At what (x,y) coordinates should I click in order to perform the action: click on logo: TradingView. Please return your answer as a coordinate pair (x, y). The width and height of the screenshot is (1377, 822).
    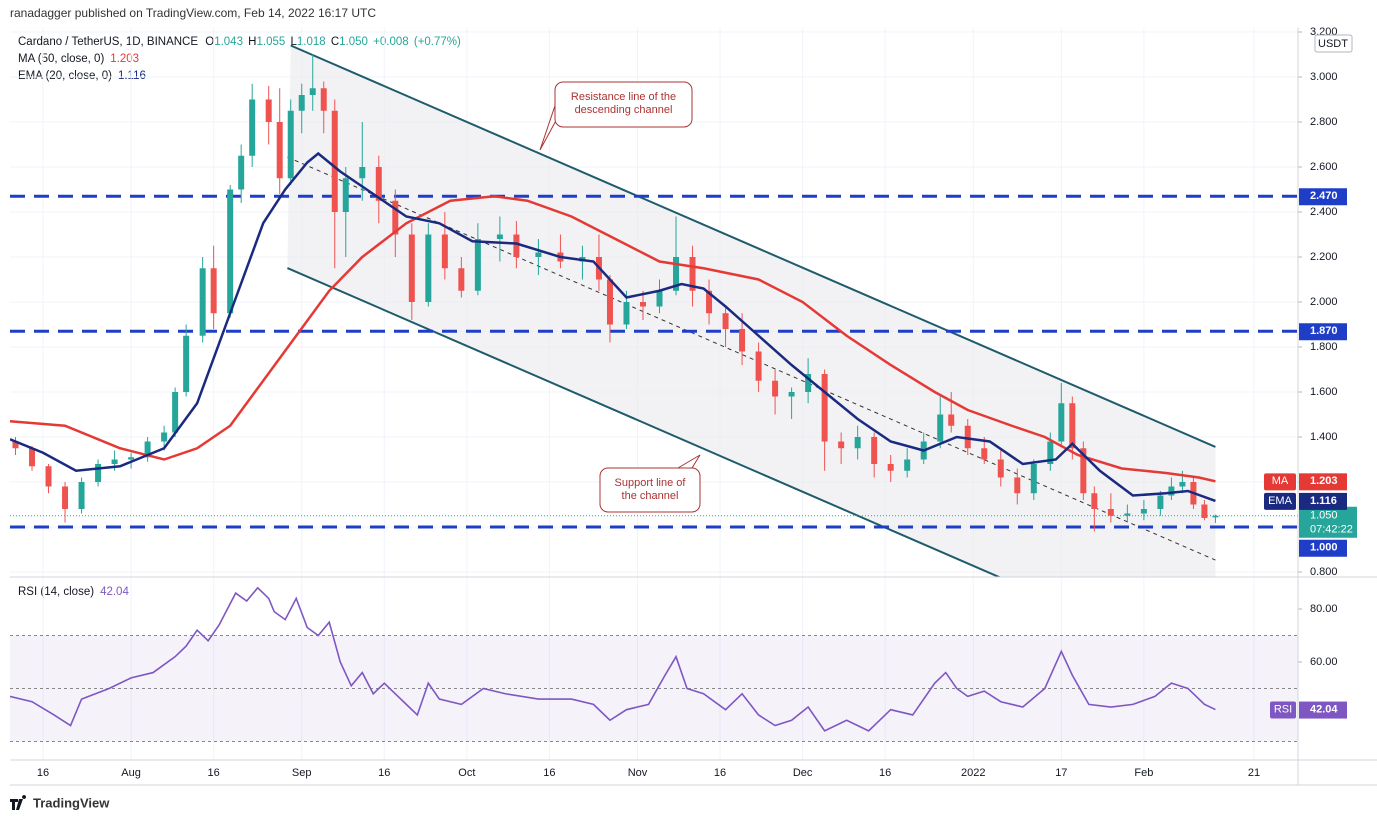
    Looking at the image, I should click on (60, 802).